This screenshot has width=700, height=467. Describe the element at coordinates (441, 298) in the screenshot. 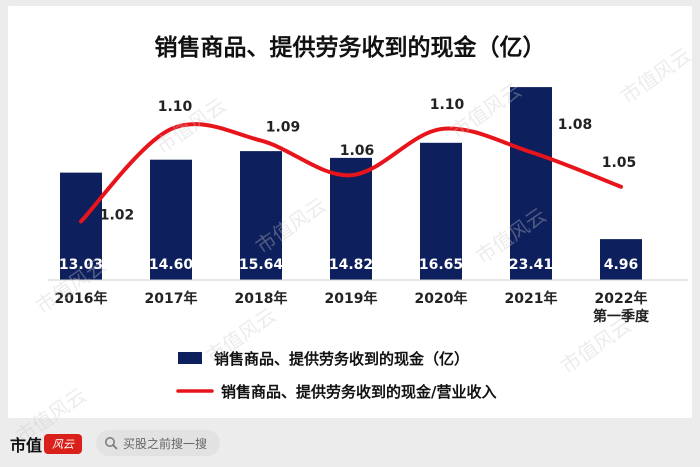

I see `x-tick-label: 2020年` at that location.